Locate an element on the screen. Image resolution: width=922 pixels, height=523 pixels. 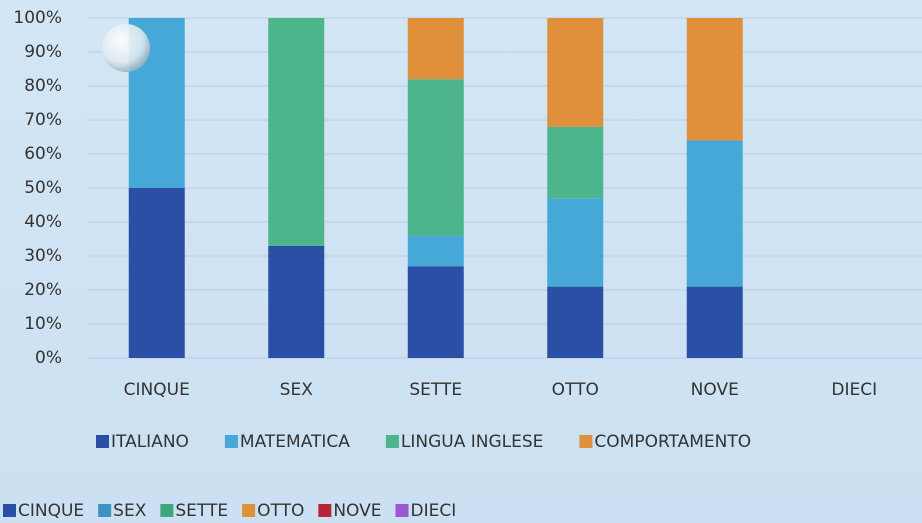
y-tick-label: 100% is located at coordinates (37, 18).